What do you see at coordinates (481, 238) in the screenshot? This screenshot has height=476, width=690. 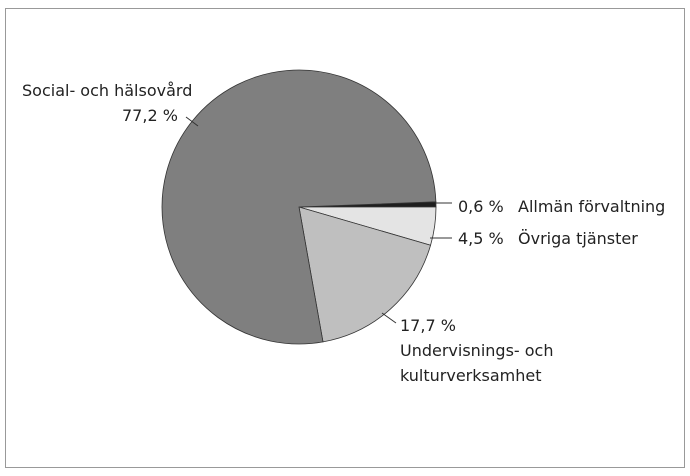 I see `value-label: 4,5 %` at bounding box center [481, 238].